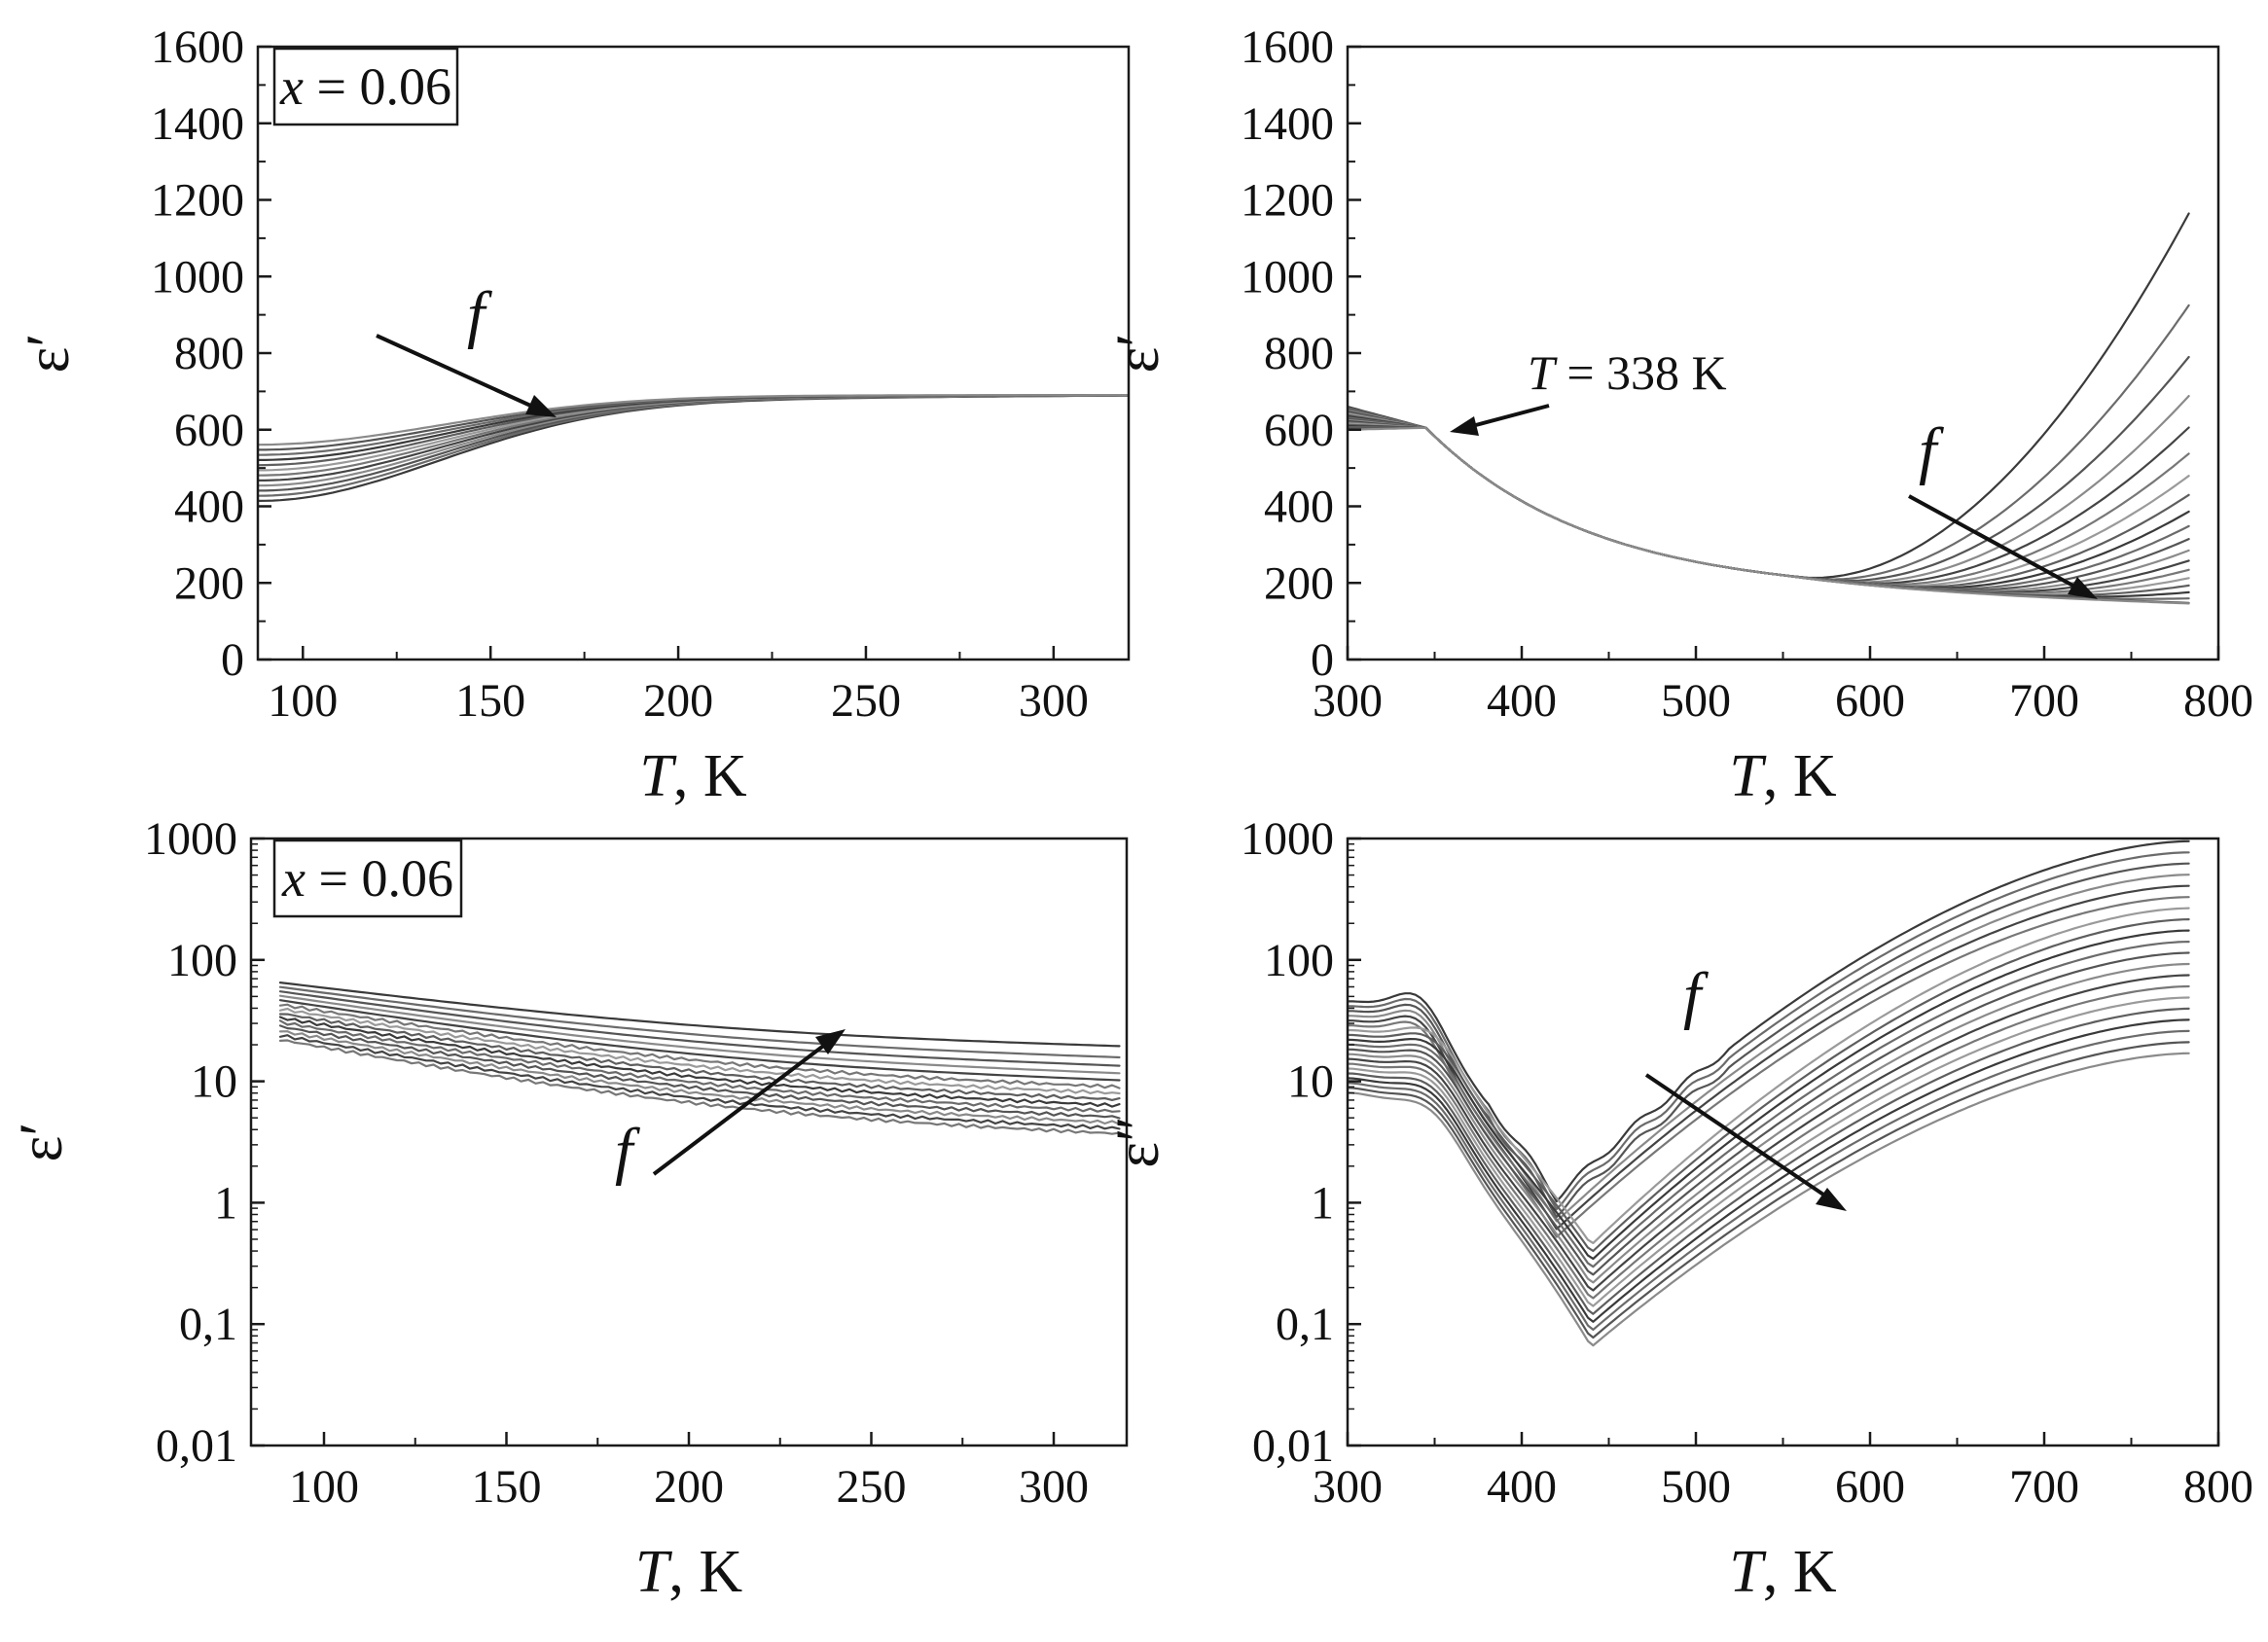  Describe the element at coordinates (490, 701) in the screenshot. I see `x-tick-label: 150` at that location.